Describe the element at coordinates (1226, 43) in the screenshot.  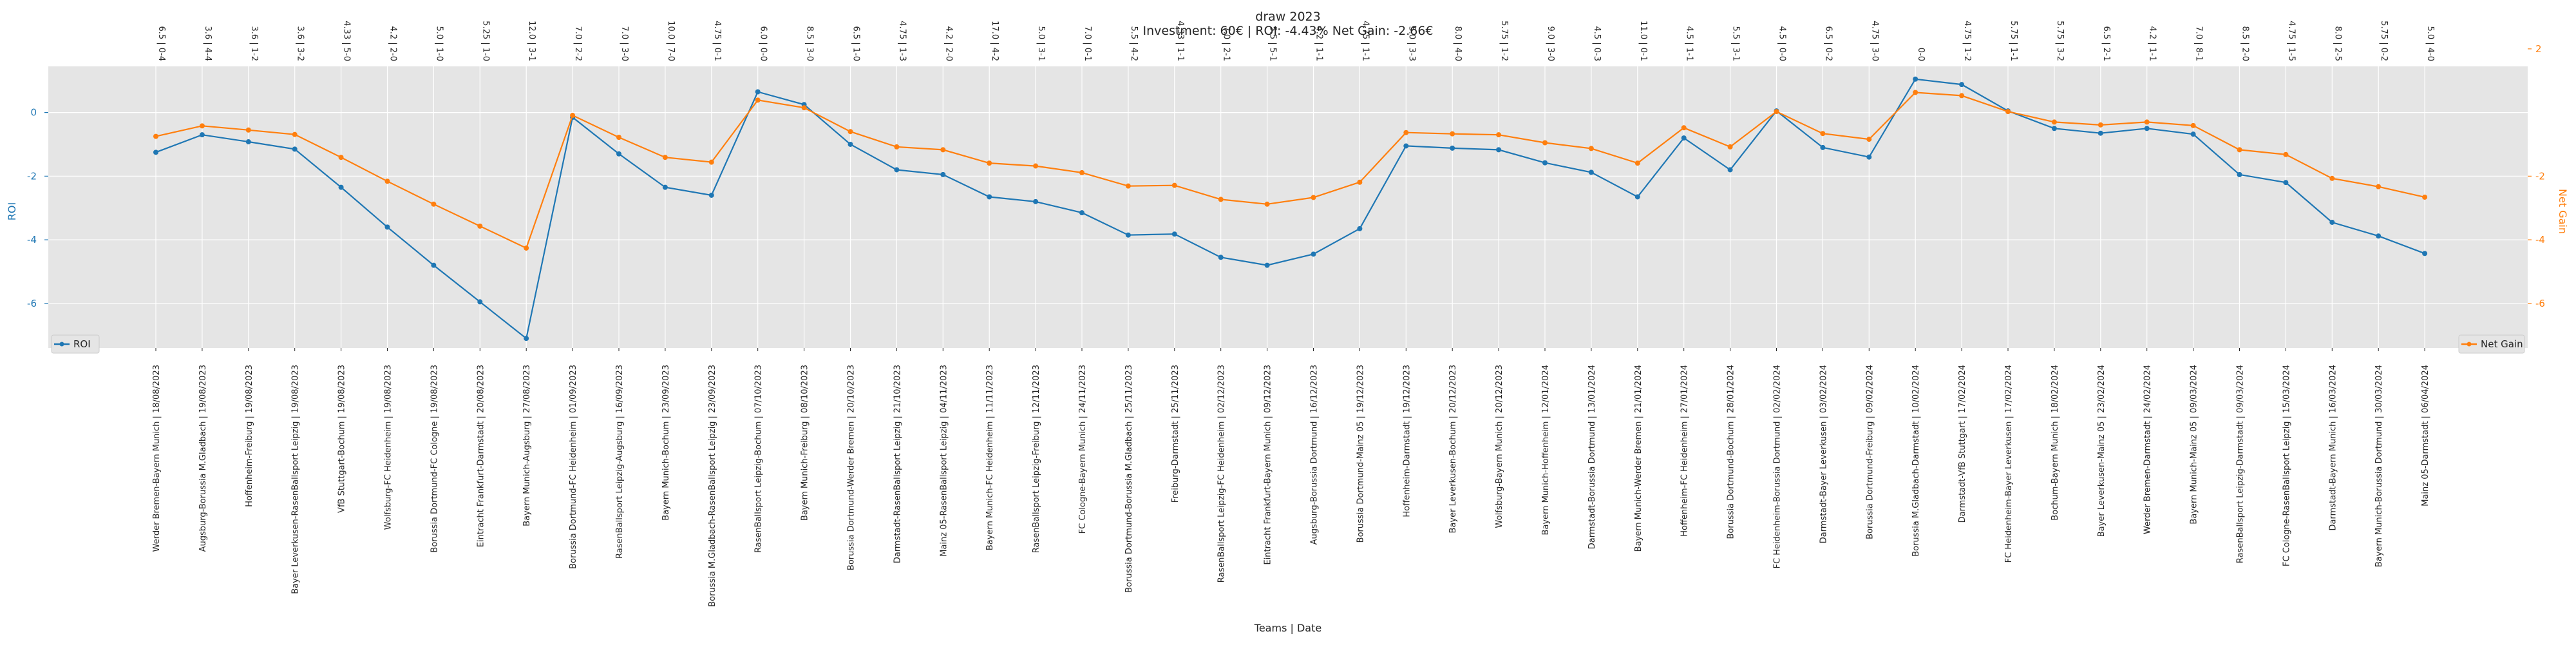
I see `top-label: 7.0 | 2-1` at that location.